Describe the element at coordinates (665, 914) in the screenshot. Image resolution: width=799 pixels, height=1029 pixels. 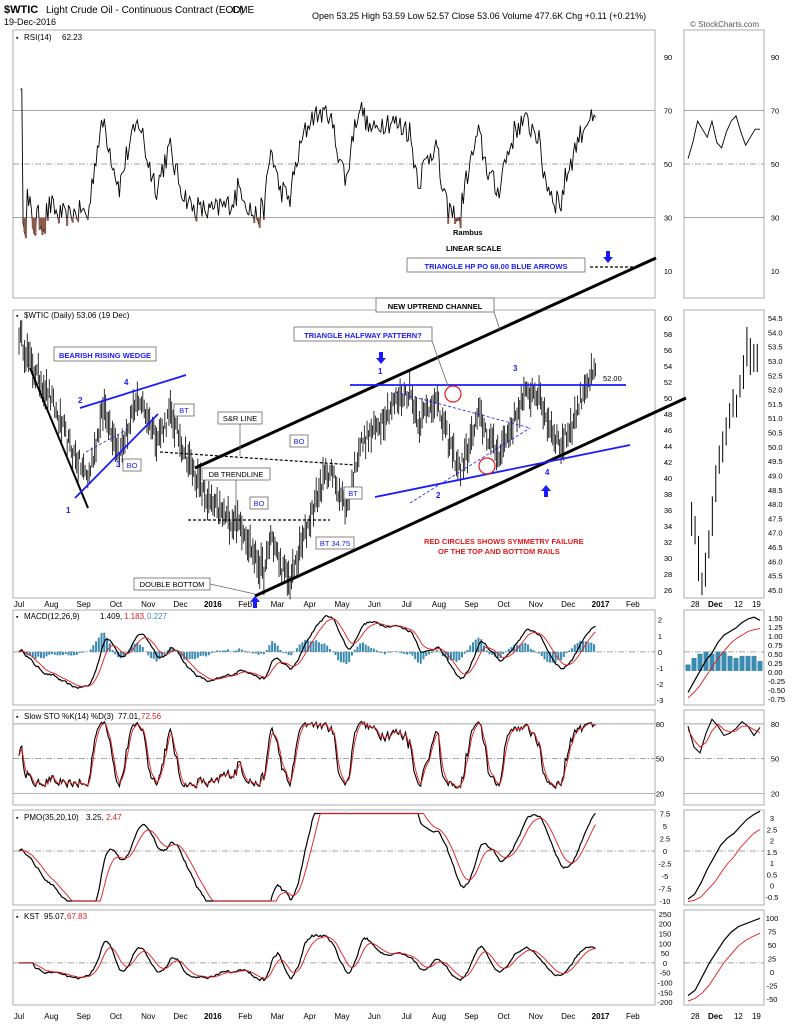
I see `kst-tick-9: 250` at that location.